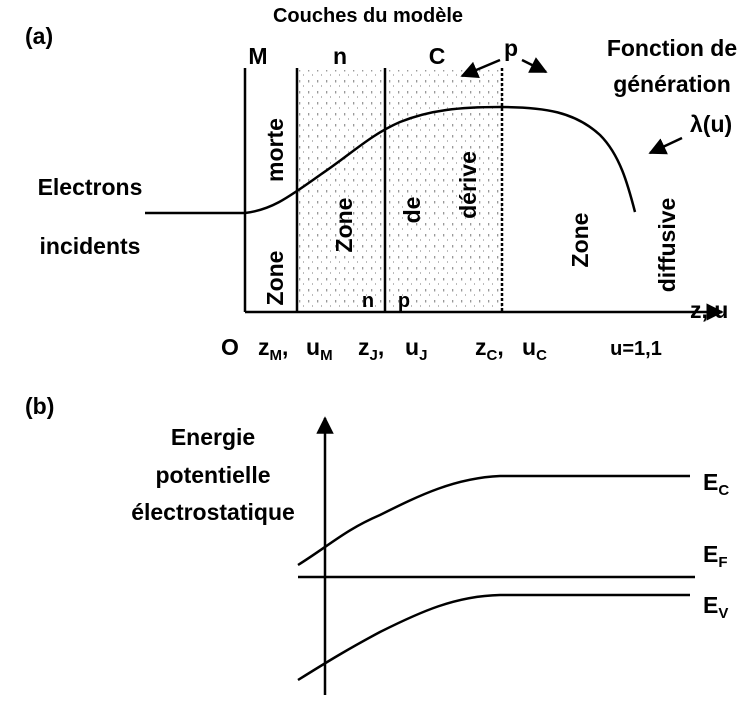 This screenshot has width=752, height=722. What do you see at coordinates (275, 150) in the screenshot?
I see `zone-label: morte` at bounding box center [275, 150].